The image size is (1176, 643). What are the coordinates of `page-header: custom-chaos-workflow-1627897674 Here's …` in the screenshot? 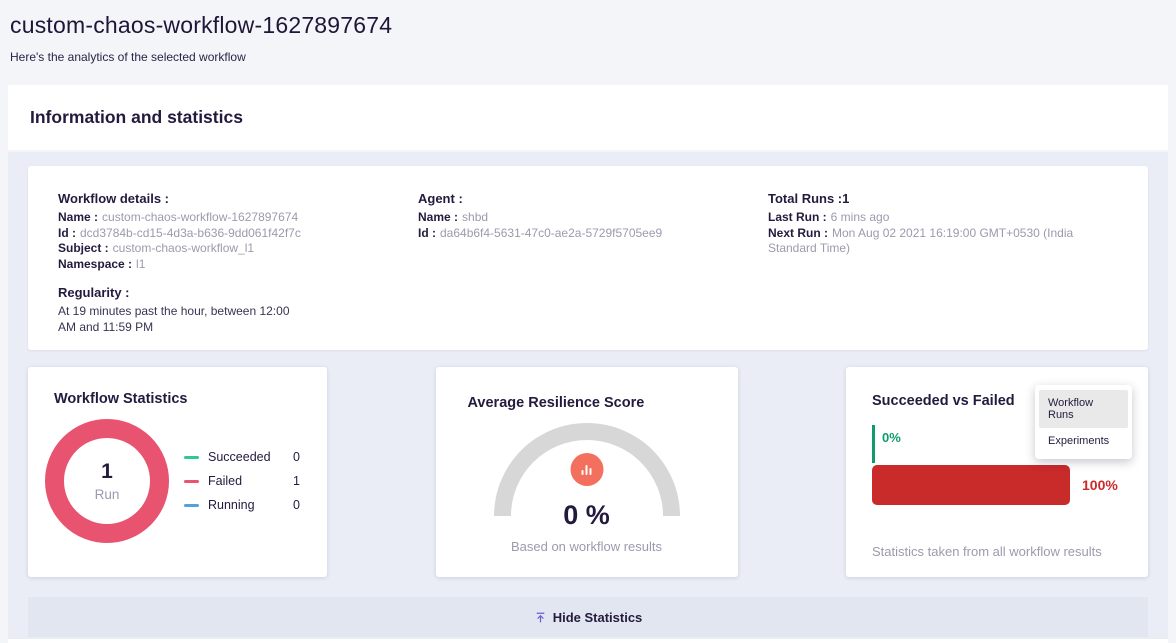 It's located at (588, 42).